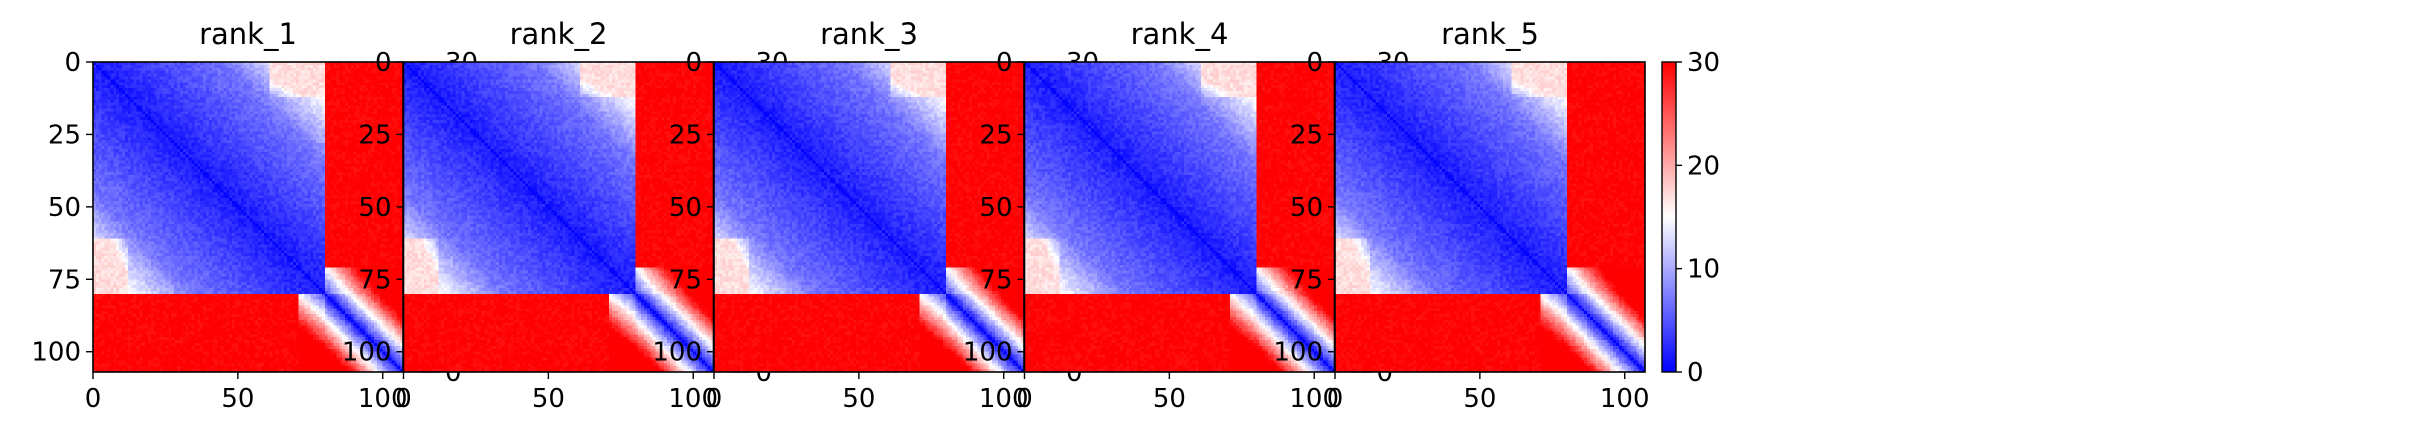  Describe the element at coordinates (1180, 34) in the screenshot. I see `panel-title: rank_4` at that location.